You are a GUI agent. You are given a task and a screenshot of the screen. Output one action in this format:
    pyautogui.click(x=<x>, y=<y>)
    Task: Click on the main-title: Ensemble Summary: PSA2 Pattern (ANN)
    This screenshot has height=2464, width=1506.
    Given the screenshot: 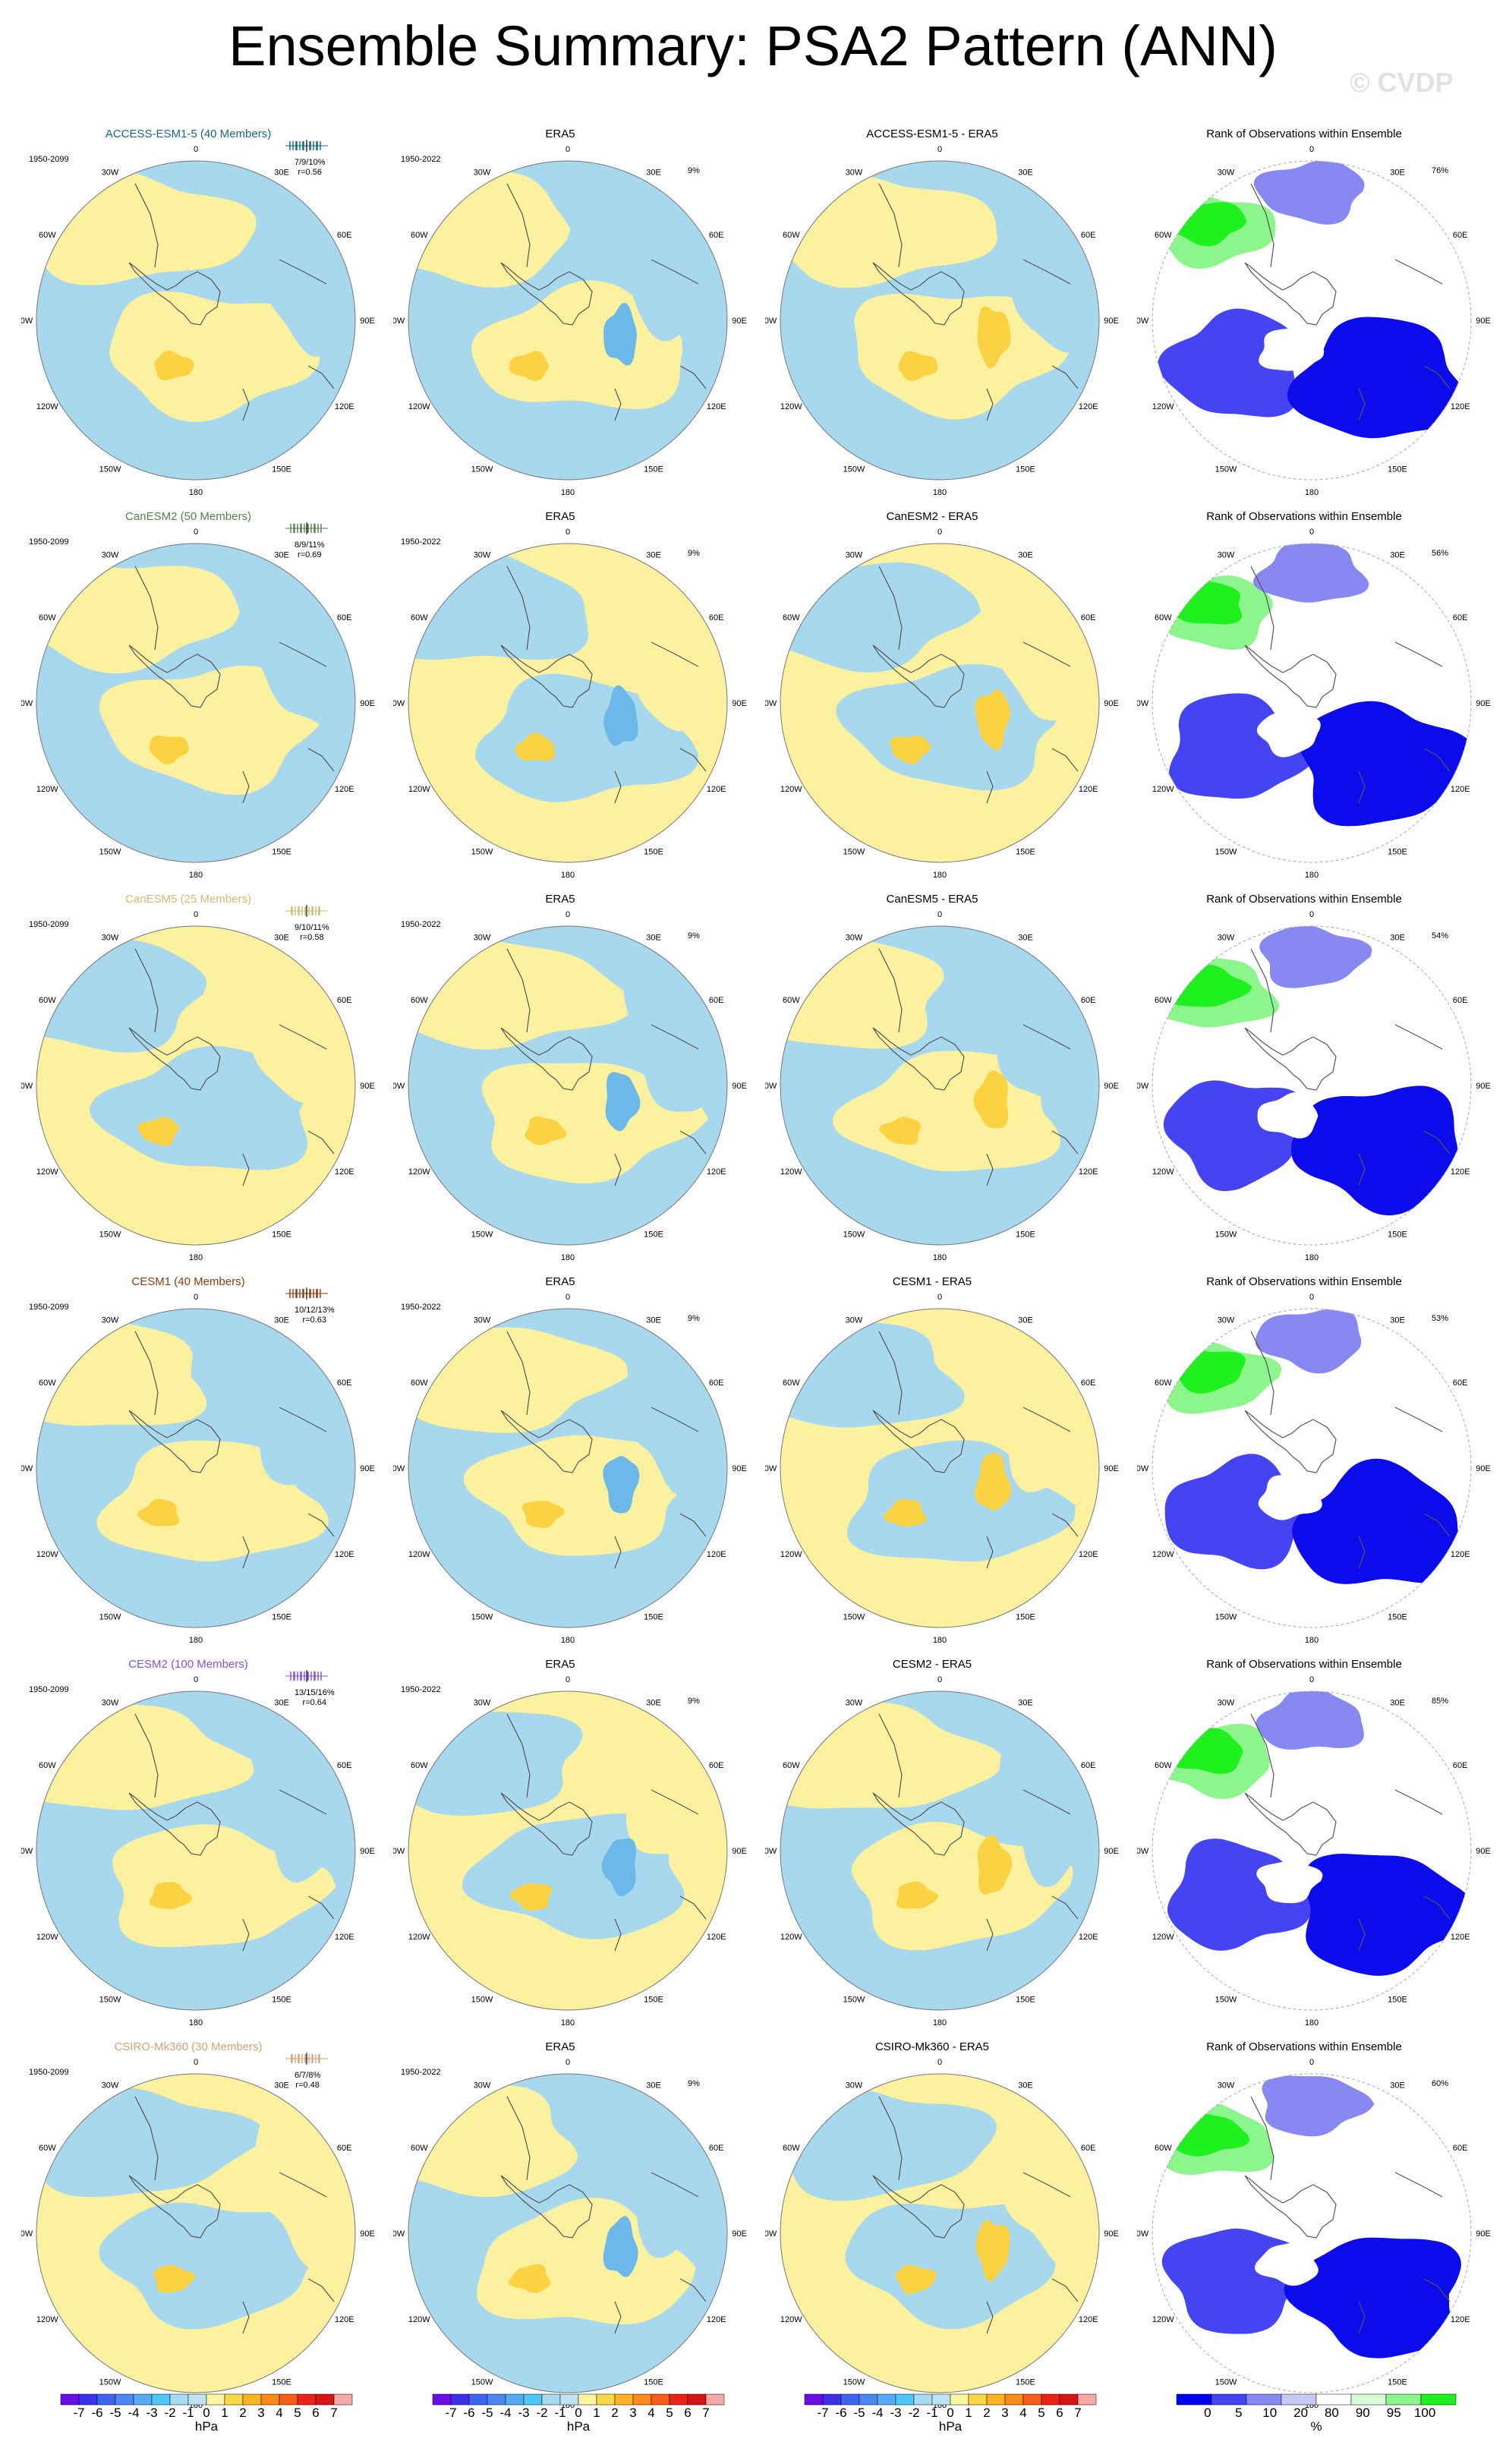 What is the action you would take?
    pyautogui.click(x=753, y=46)
    